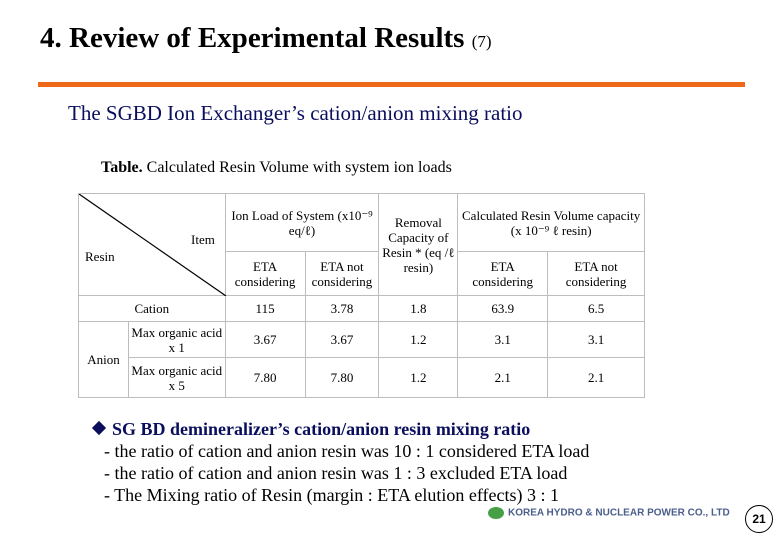  Describe the element at coordinates (122, 167) in the screenshot. I see `table-caption-label: Table.` at that location.